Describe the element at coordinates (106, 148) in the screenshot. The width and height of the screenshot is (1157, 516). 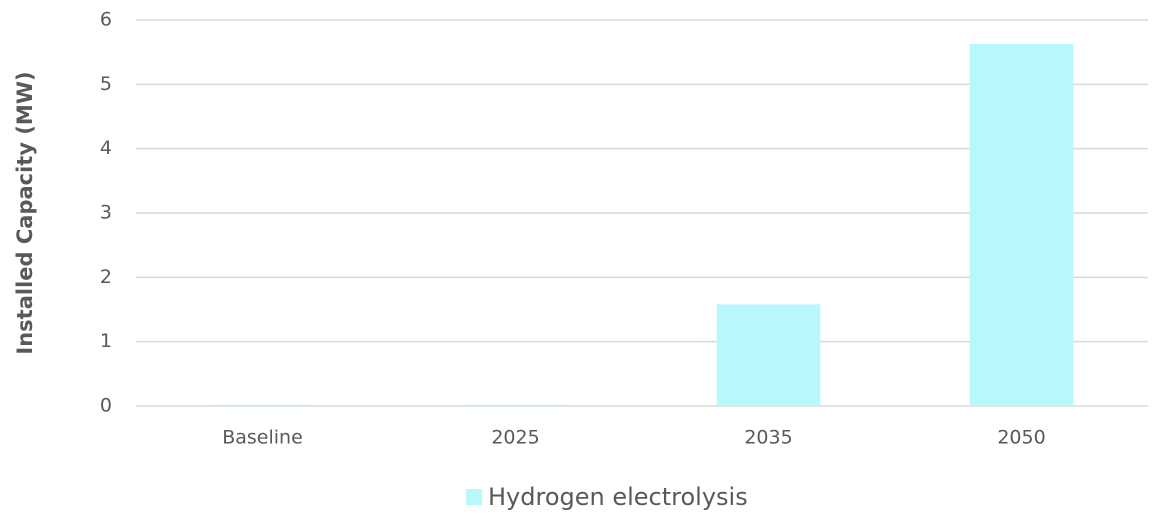
I see `y-tick-label: 4` at that location.